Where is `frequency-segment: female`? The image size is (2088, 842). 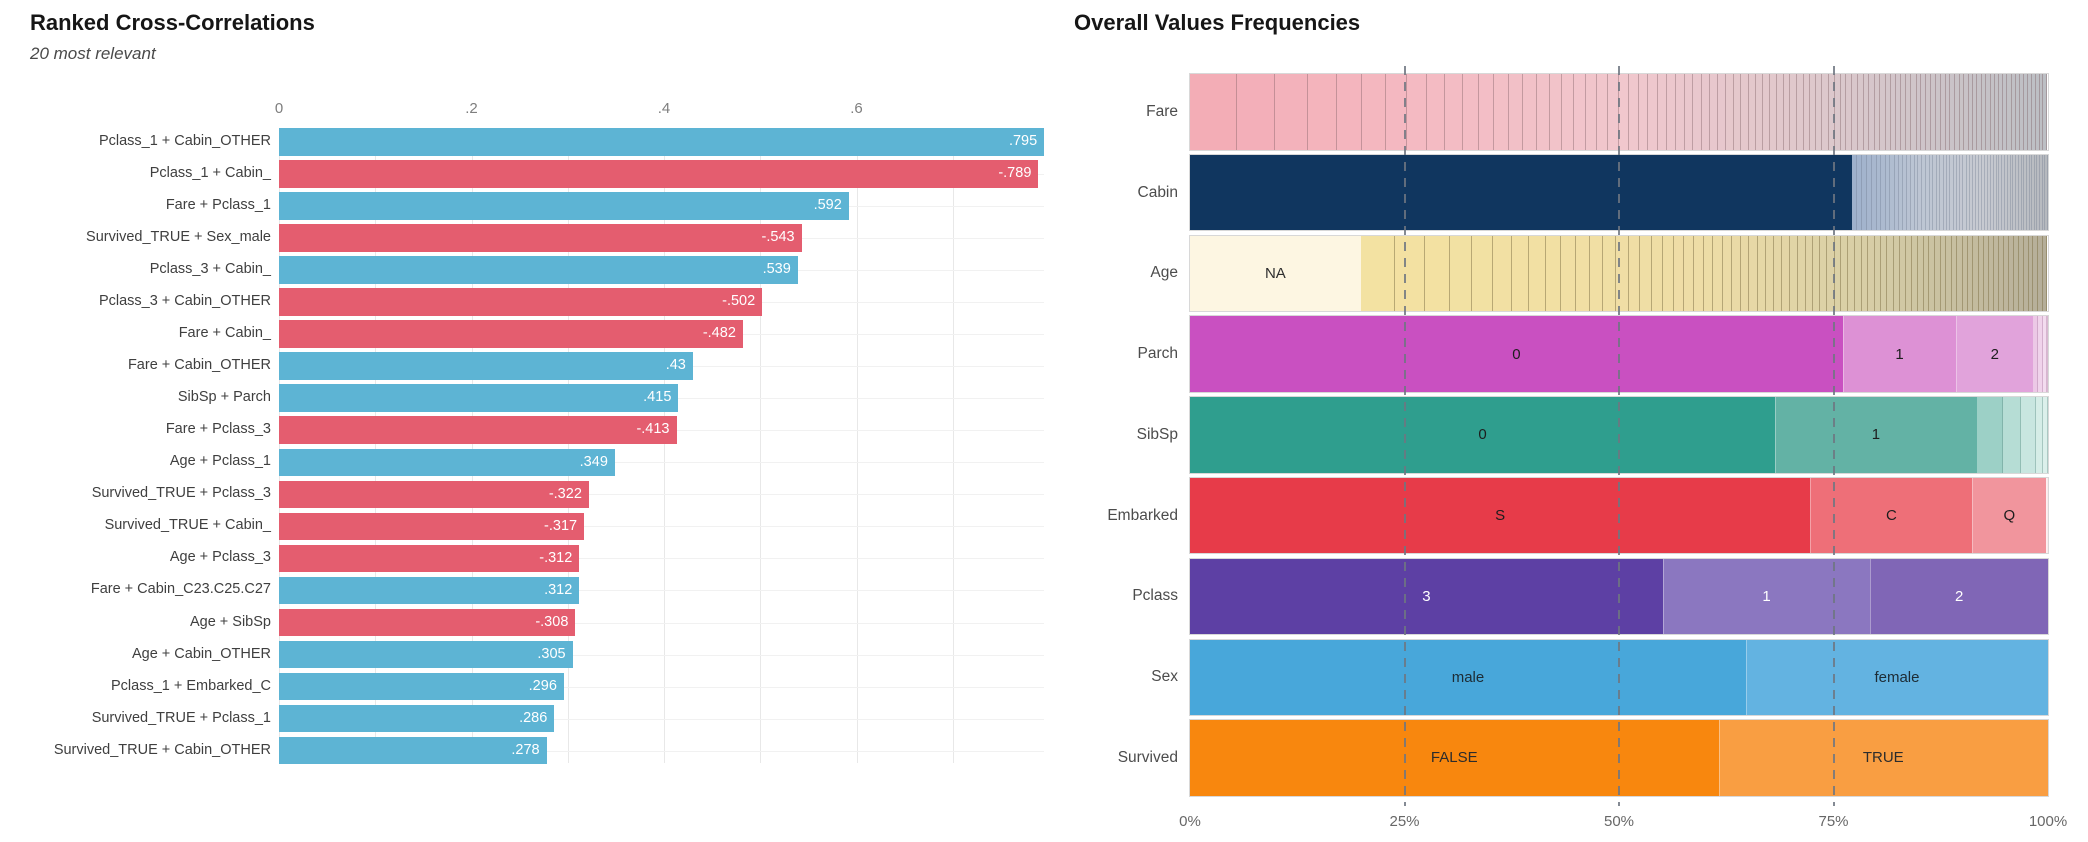 frequency-segment: female is located at coordinates (1896, 677).